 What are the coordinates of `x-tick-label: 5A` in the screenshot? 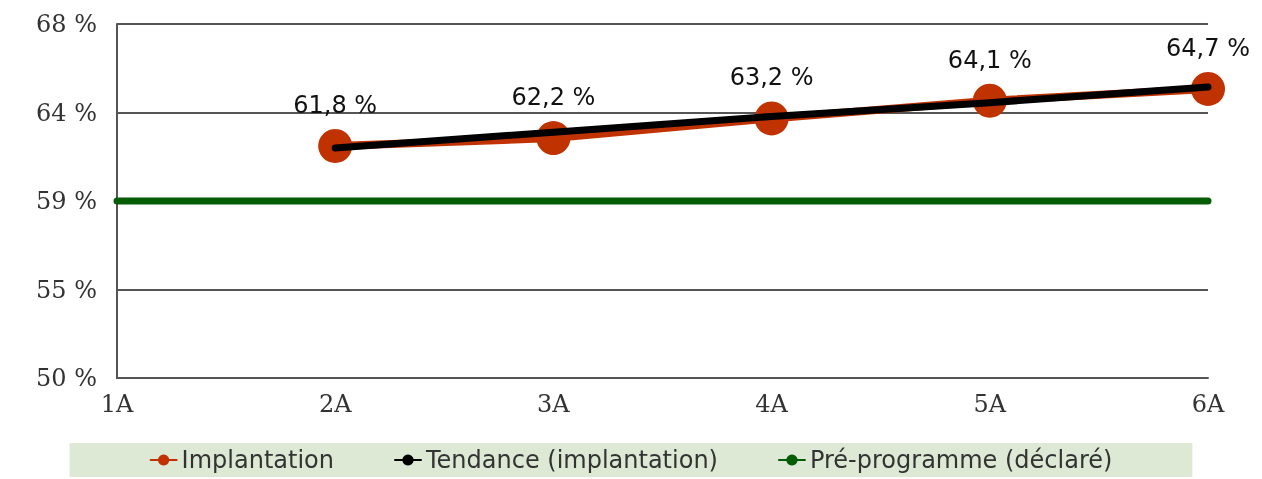 It's located at (990, 404).